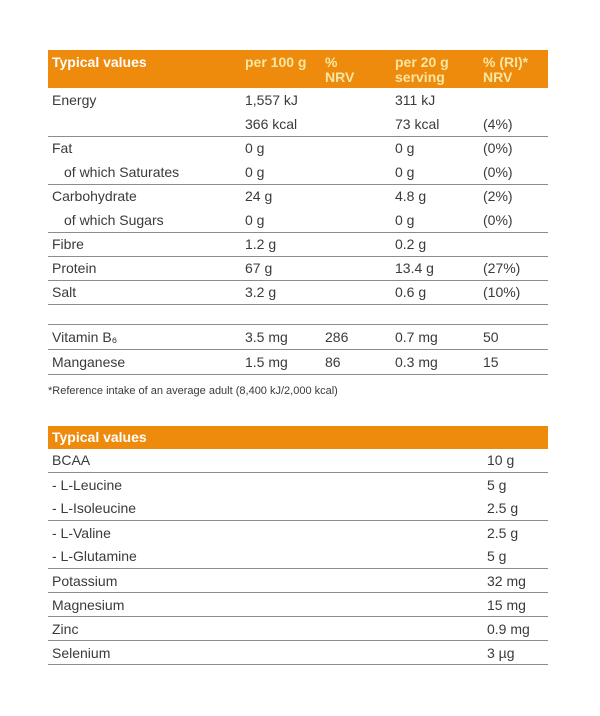  Describe the element at coordinates (146, 336) in the screenshot. I see `row-label: Vitamin B₆` at that location.